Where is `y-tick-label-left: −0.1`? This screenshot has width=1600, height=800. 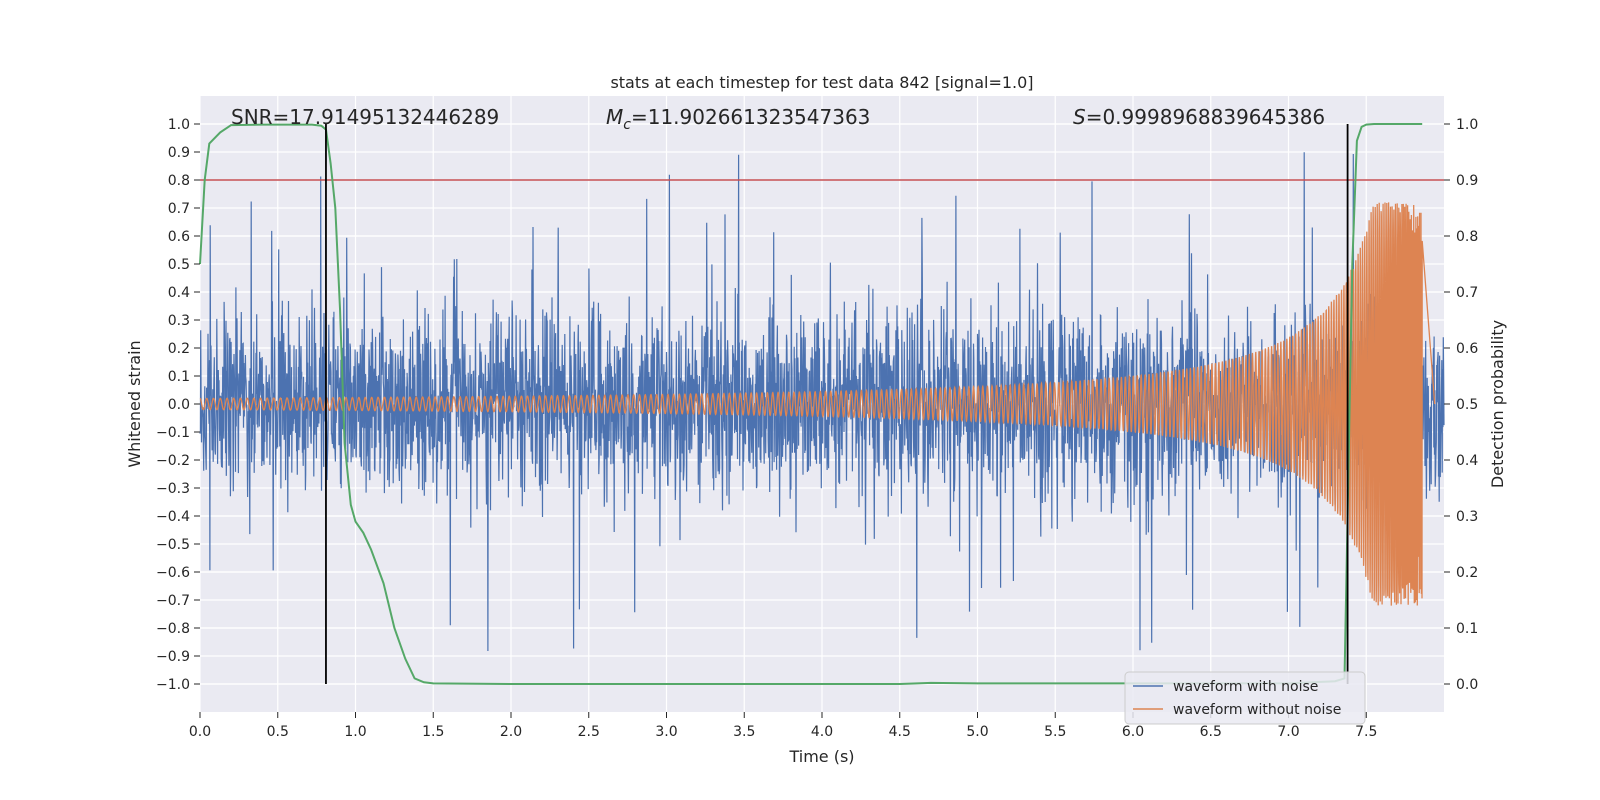
y-tick-label-left: −0.1 is located at coordinates (173, 433).